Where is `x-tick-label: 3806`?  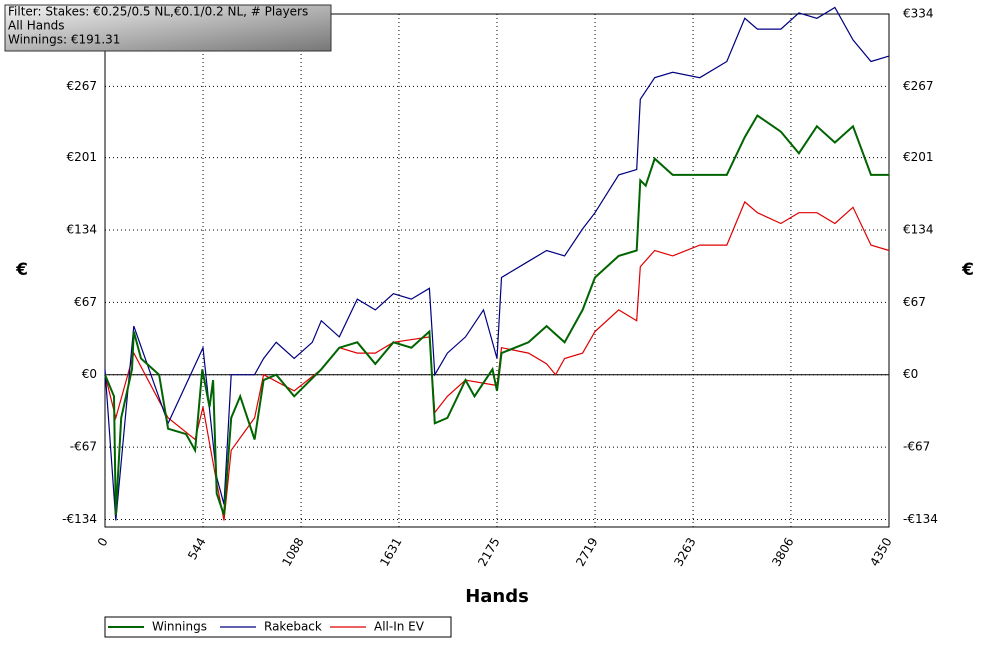
x-tick-label: 3806 is located at coordinates (782, 551).